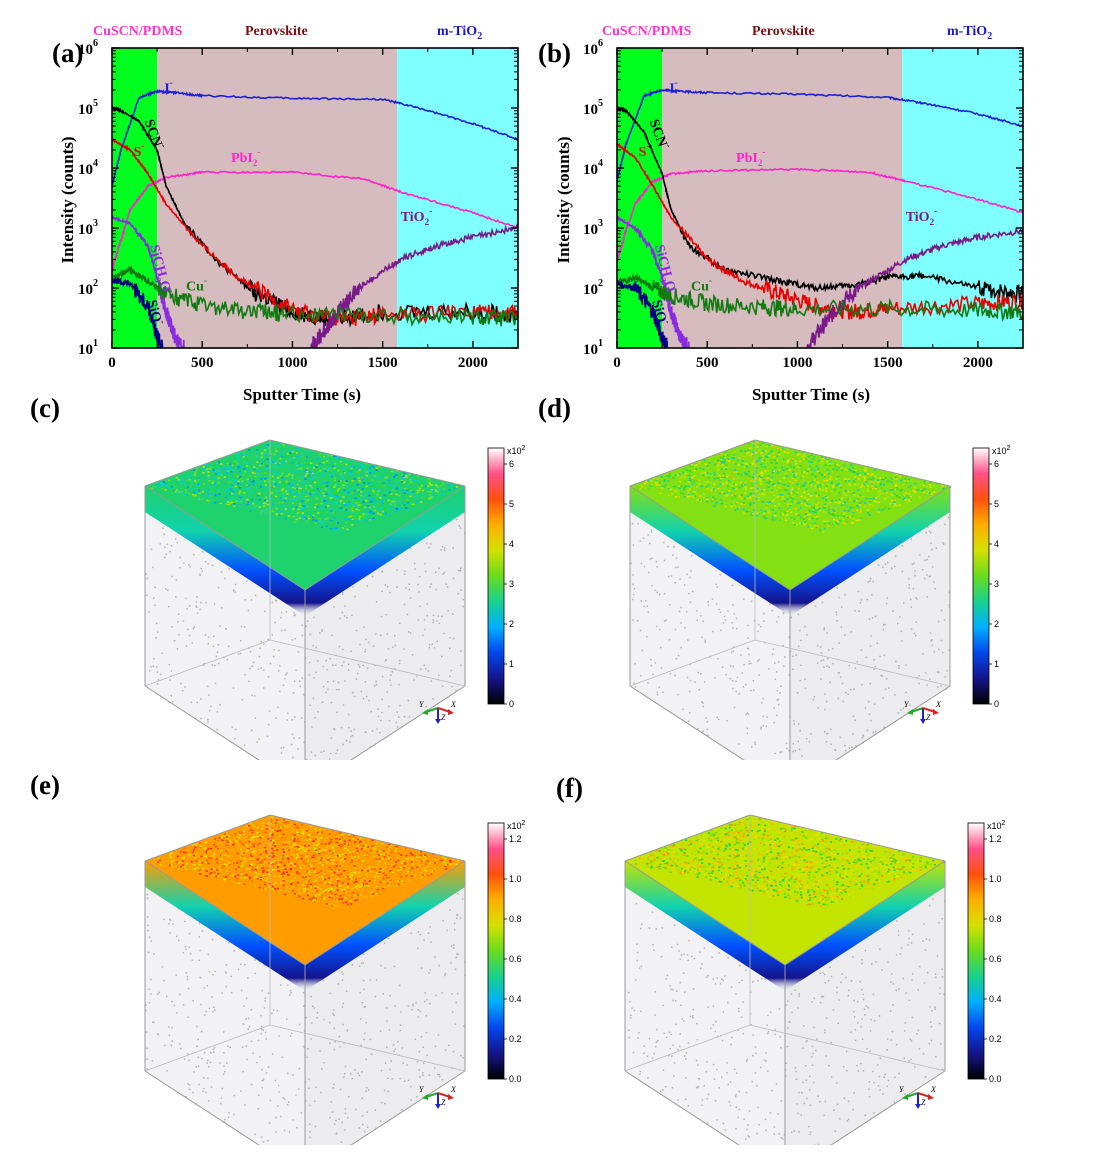 This screenshot has width=1111, height=1158. What do you see at coordinates (995, 839) in the screenshot?
I see `colorbar-tick-f: 1.2` at bounding box center [995, 839].